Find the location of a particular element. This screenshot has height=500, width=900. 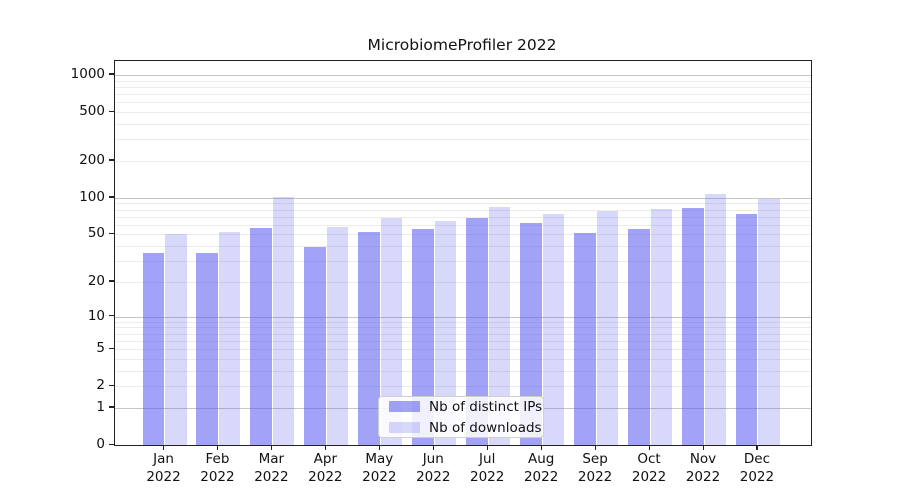

x-tick-month: Apr is located at coordinates (325, 459).